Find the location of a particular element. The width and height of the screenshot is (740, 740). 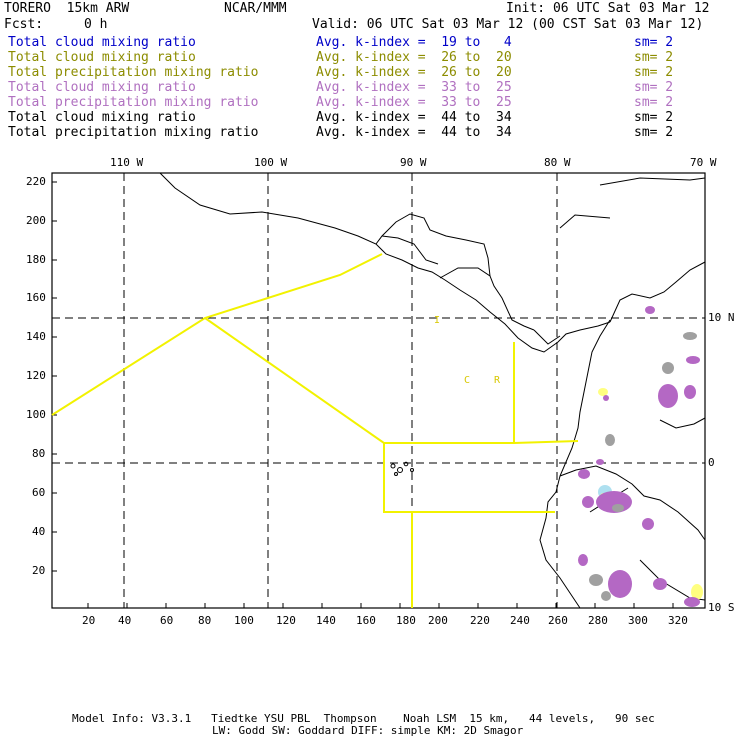

x-tick-label: 20 is located at coordinates (89, 620).